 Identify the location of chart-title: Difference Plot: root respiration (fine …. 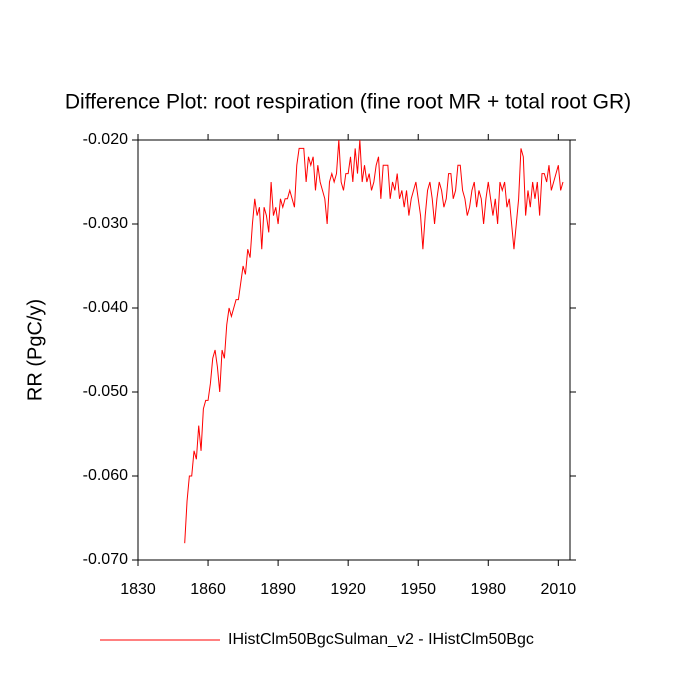
(348, 102).